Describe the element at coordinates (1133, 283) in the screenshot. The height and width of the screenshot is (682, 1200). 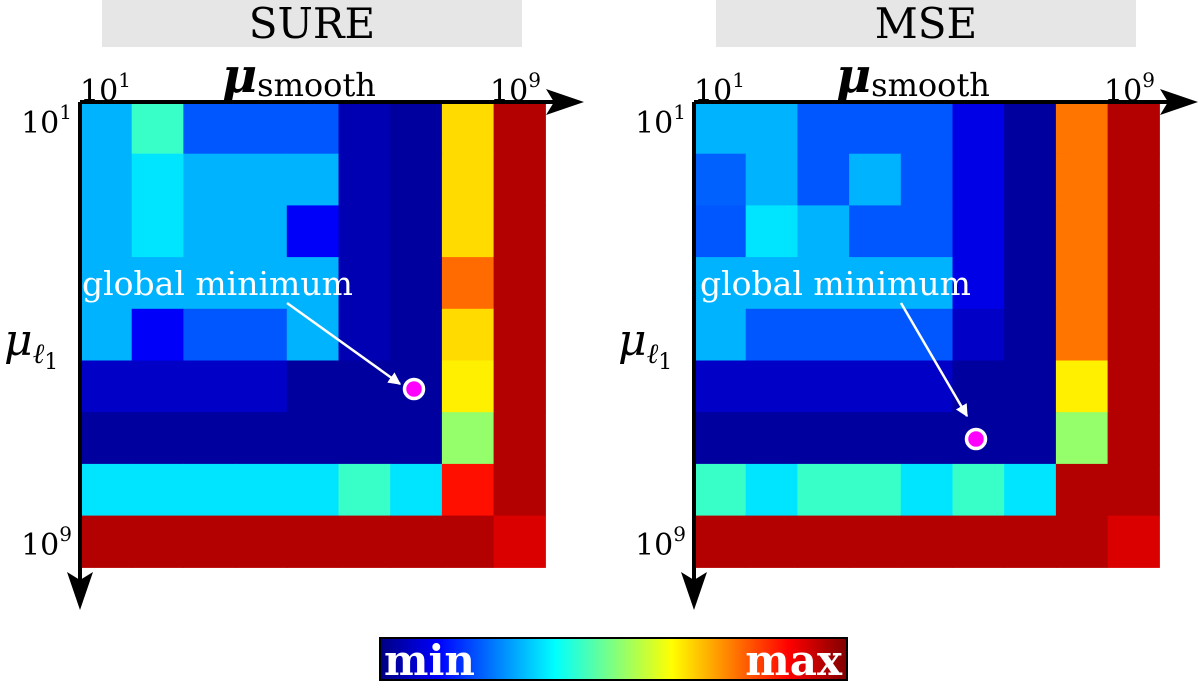
I see `heatmap-cell-r3-c8` at that location.